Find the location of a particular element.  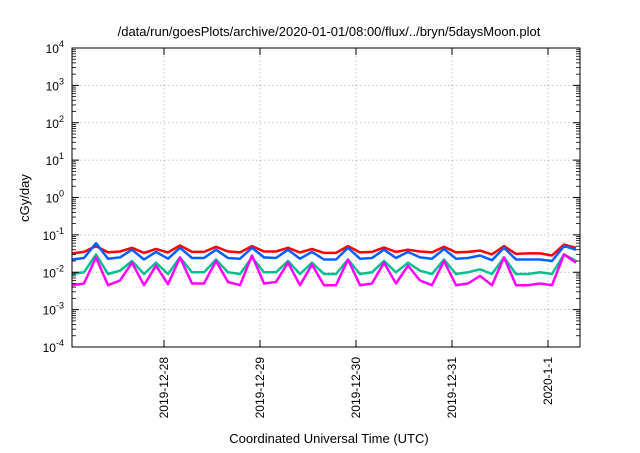

y-tick-label: 10⁻⁴ is located at coordinates (53, 346).